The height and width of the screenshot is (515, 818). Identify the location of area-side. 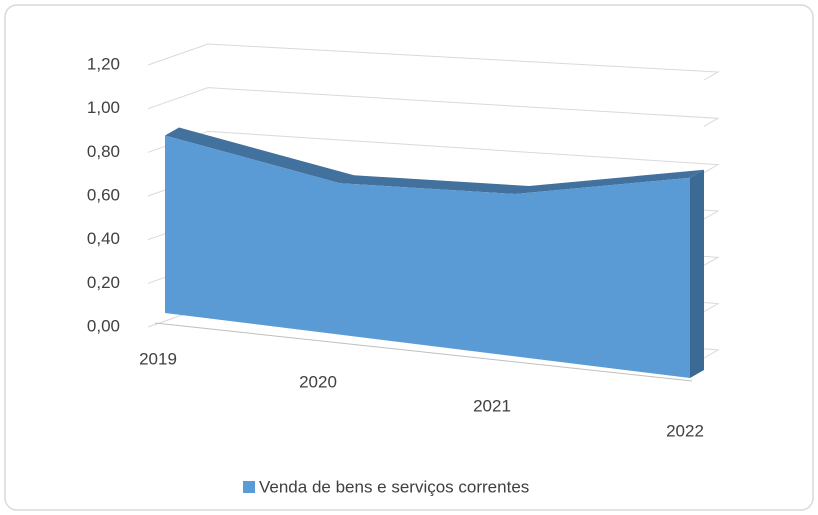
(697, 273).